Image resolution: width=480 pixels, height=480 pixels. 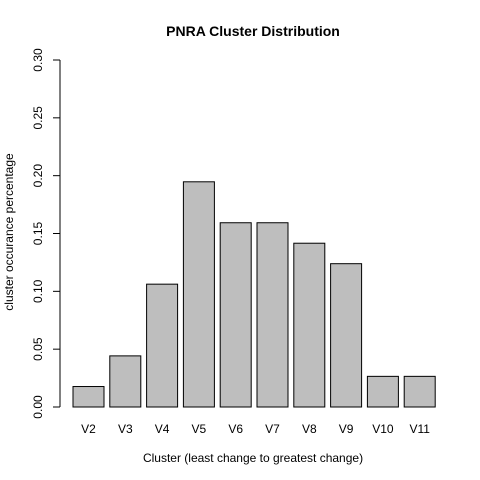 What do you see at coordinates (309, 429) in the screenshot?
I see `x-tick-label: V8` at bounding box center [309, 429].